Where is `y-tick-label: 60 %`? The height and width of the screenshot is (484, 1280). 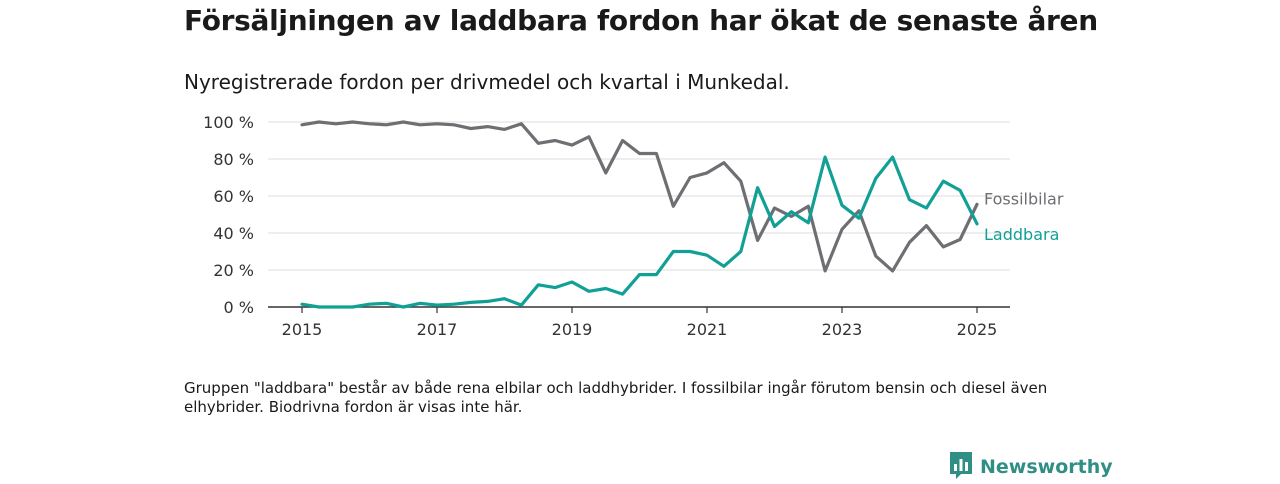 y-tick-label: 60 % is located at coordinates (233, 196).